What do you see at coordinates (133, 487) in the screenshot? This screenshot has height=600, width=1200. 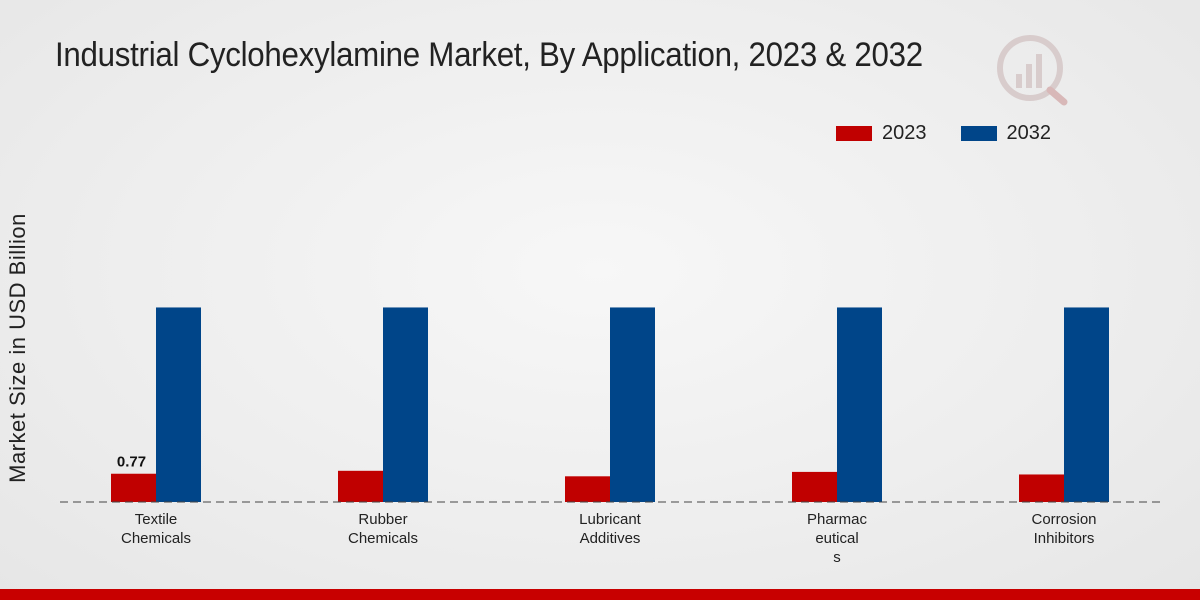 I see `bar-2023-textile-chemicals` at bounding box center [133, 487].